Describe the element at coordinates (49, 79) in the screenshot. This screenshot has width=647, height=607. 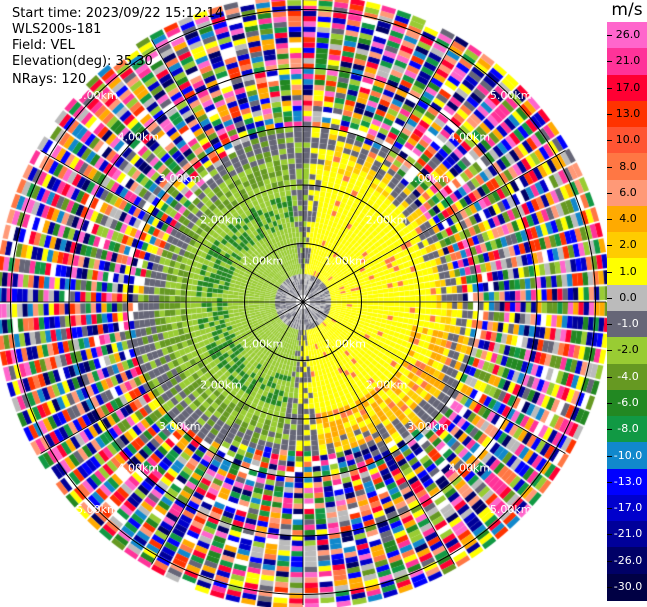
I see `nrays-label: NRays: 120` at that location.